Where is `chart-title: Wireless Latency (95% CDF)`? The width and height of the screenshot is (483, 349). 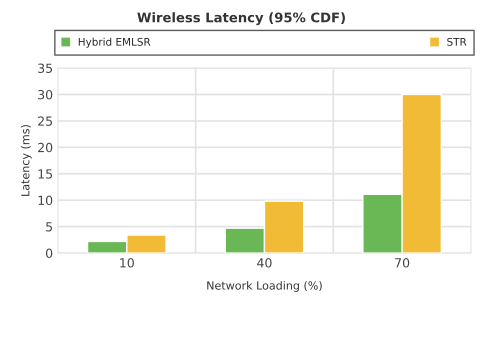
chart-title: Wireless Latency (95% CDF) is located at coordinates (241, 19).